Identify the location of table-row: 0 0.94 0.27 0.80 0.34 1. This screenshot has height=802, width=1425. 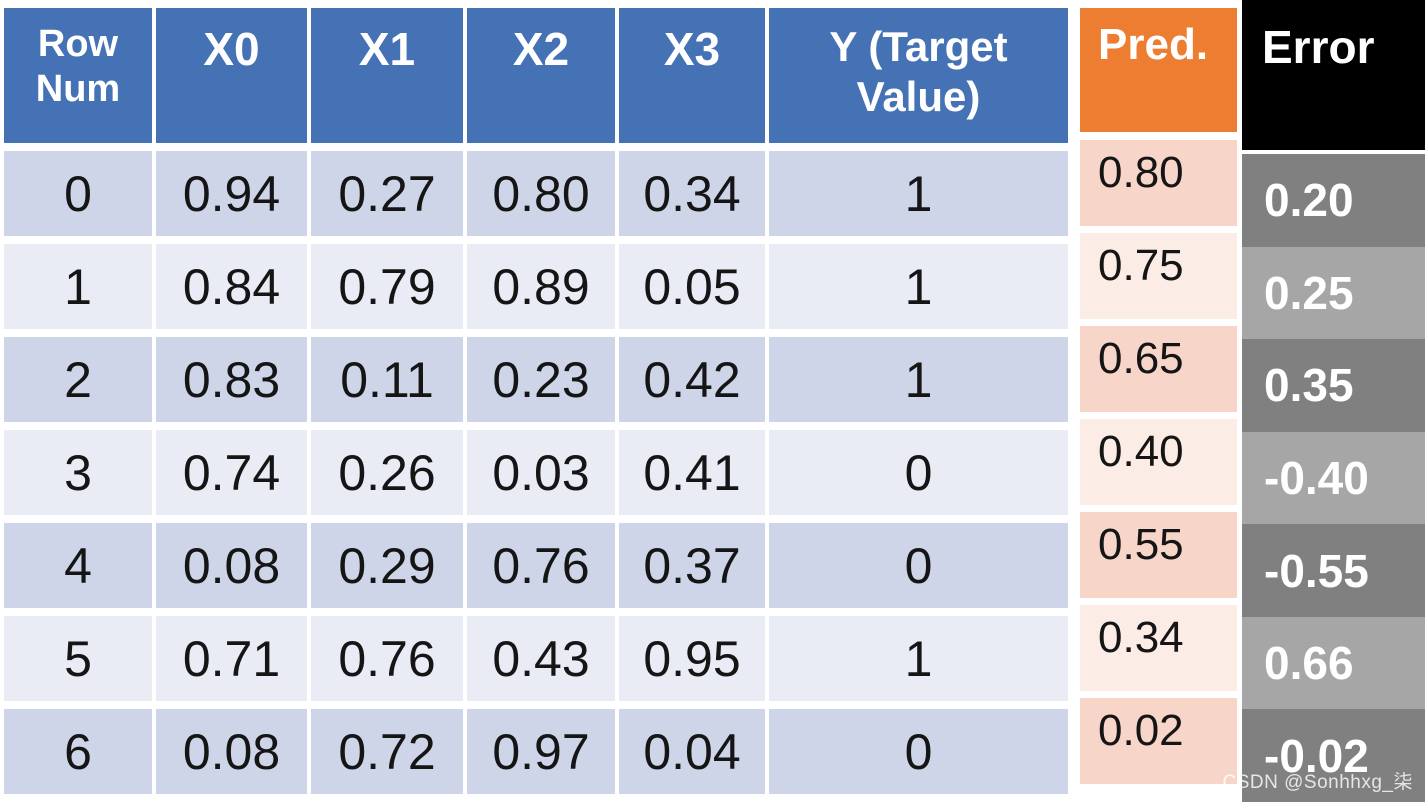
(536, 193).